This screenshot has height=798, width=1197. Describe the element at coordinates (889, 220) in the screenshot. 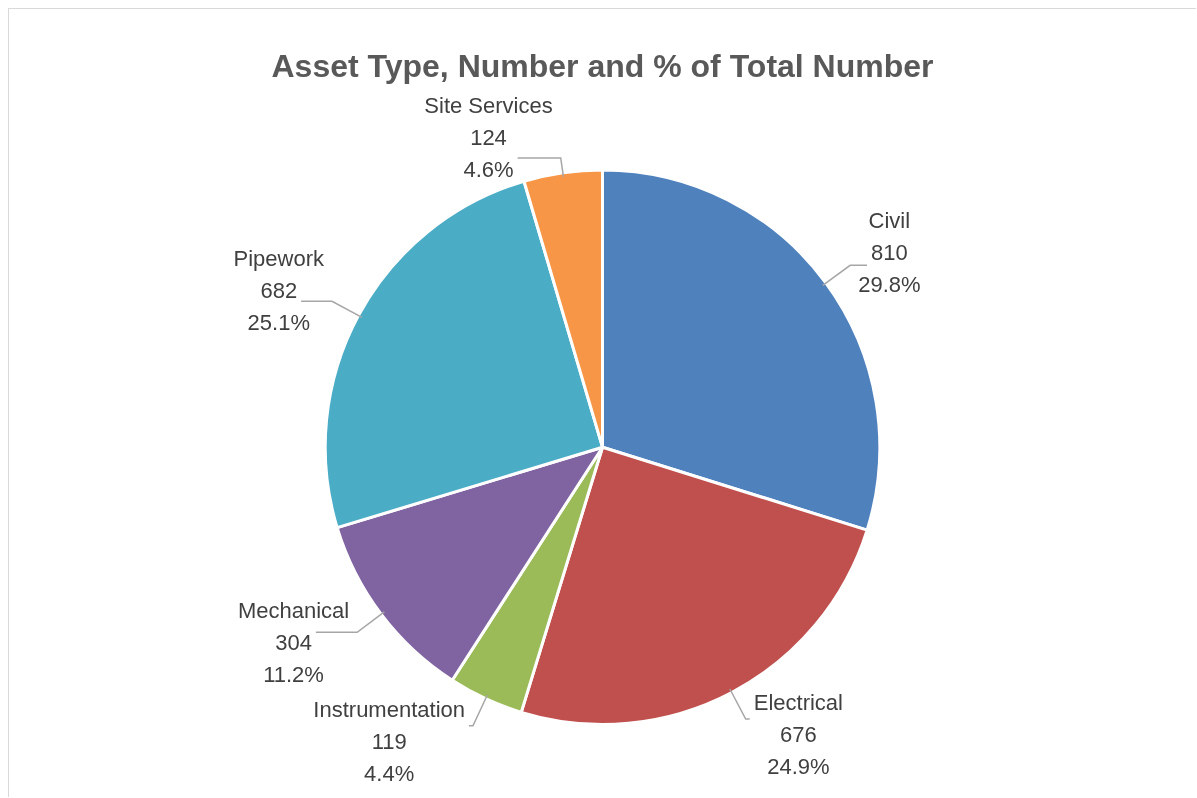

I see `slice-label: Civil` at that location.